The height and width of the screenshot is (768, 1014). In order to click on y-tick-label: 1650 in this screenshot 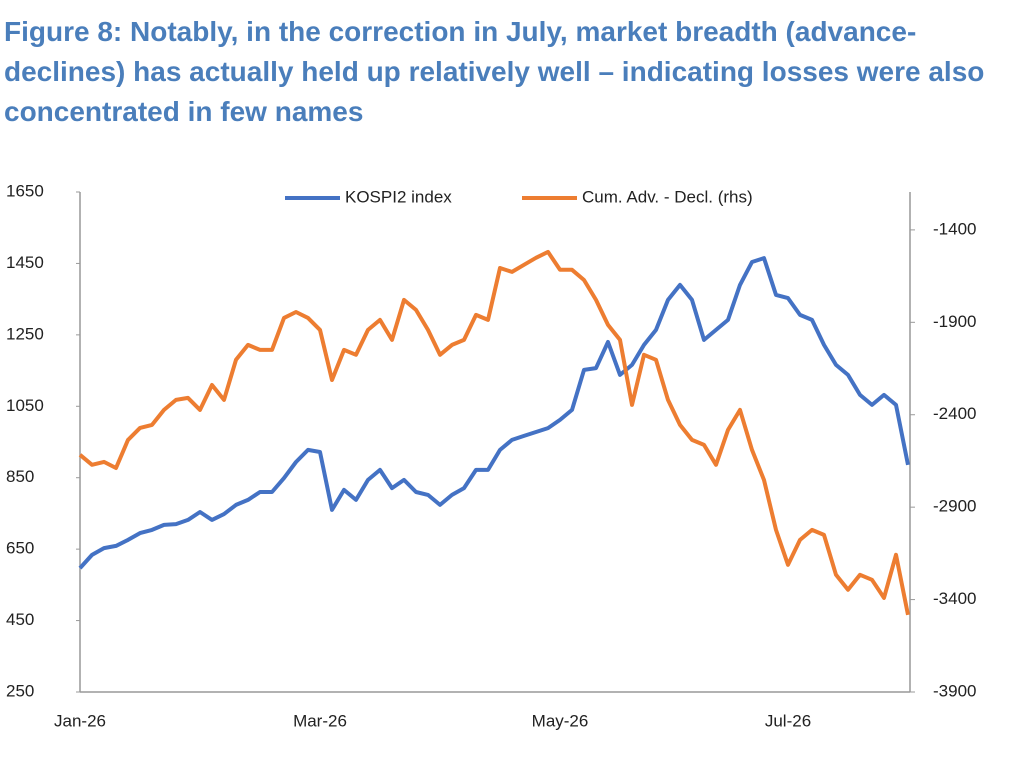, I will do `click(25, 190)`.